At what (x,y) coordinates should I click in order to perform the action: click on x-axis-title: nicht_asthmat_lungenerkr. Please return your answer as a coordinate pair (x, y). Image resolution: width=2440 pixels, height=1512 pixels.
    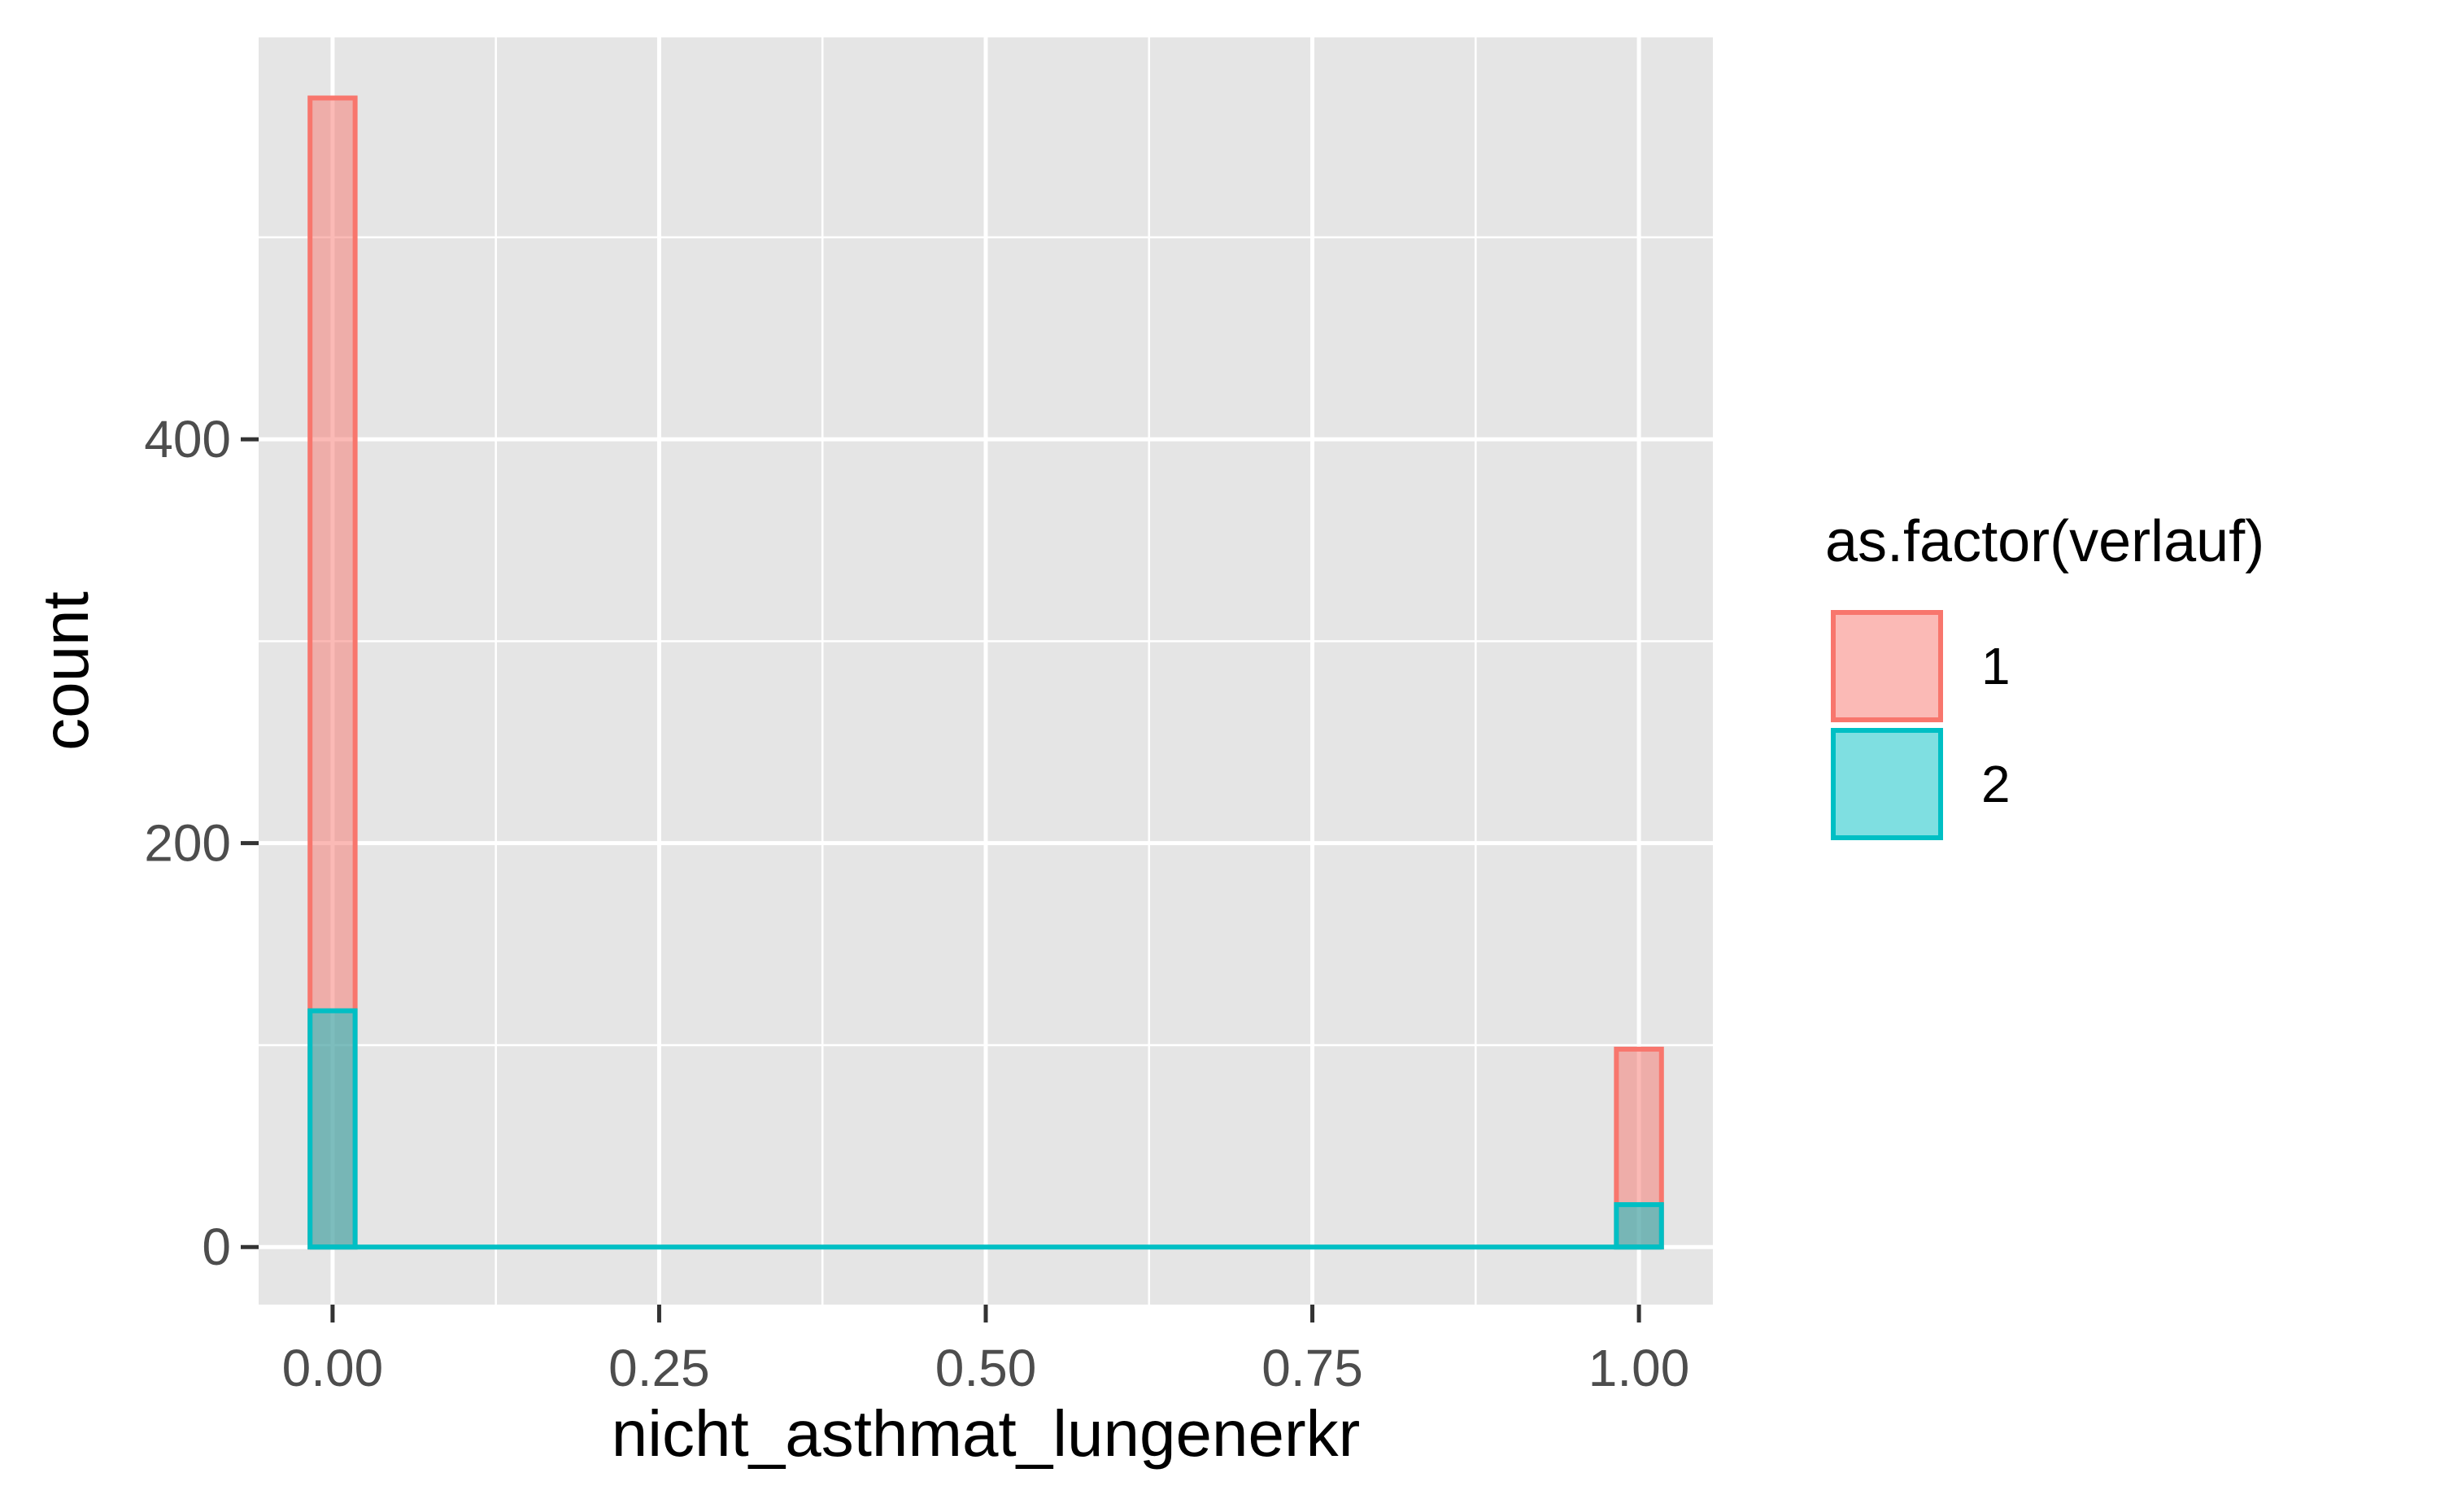
    Looking at the image, I should click on (986, 1433).